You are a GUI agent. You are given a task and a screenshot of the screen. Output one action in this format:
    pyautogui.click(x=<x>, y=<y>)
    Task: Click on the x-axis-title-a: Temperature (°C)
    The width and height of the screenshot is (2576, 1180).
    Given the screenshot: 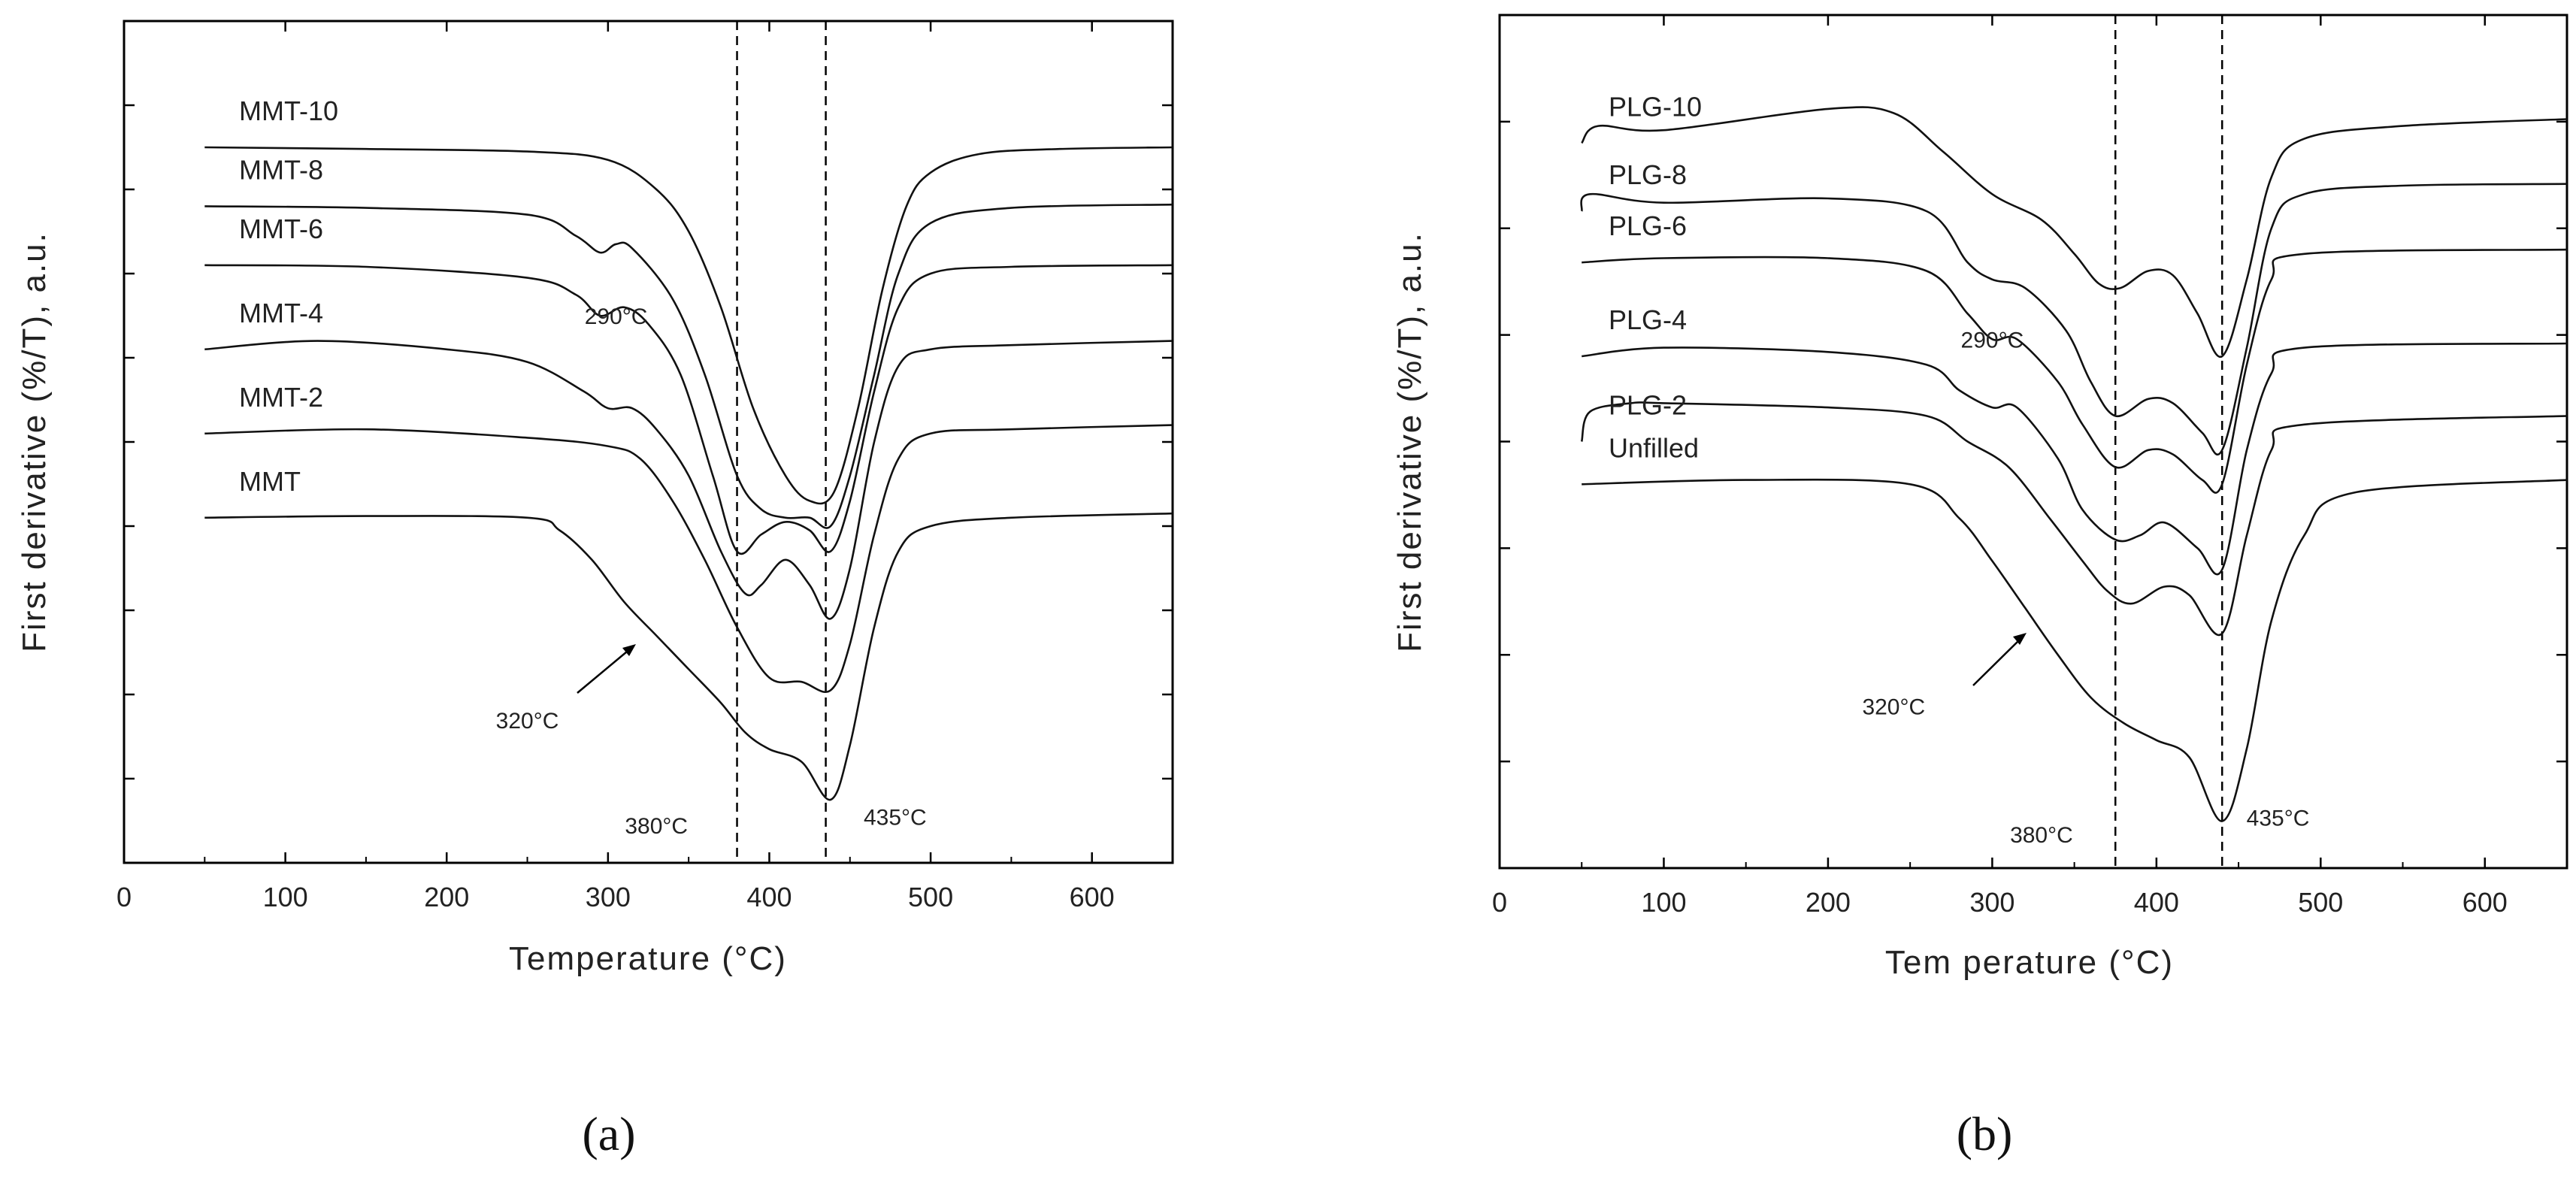 What is the action you would take?
    pyautogui.click(x=648, y=959)
    